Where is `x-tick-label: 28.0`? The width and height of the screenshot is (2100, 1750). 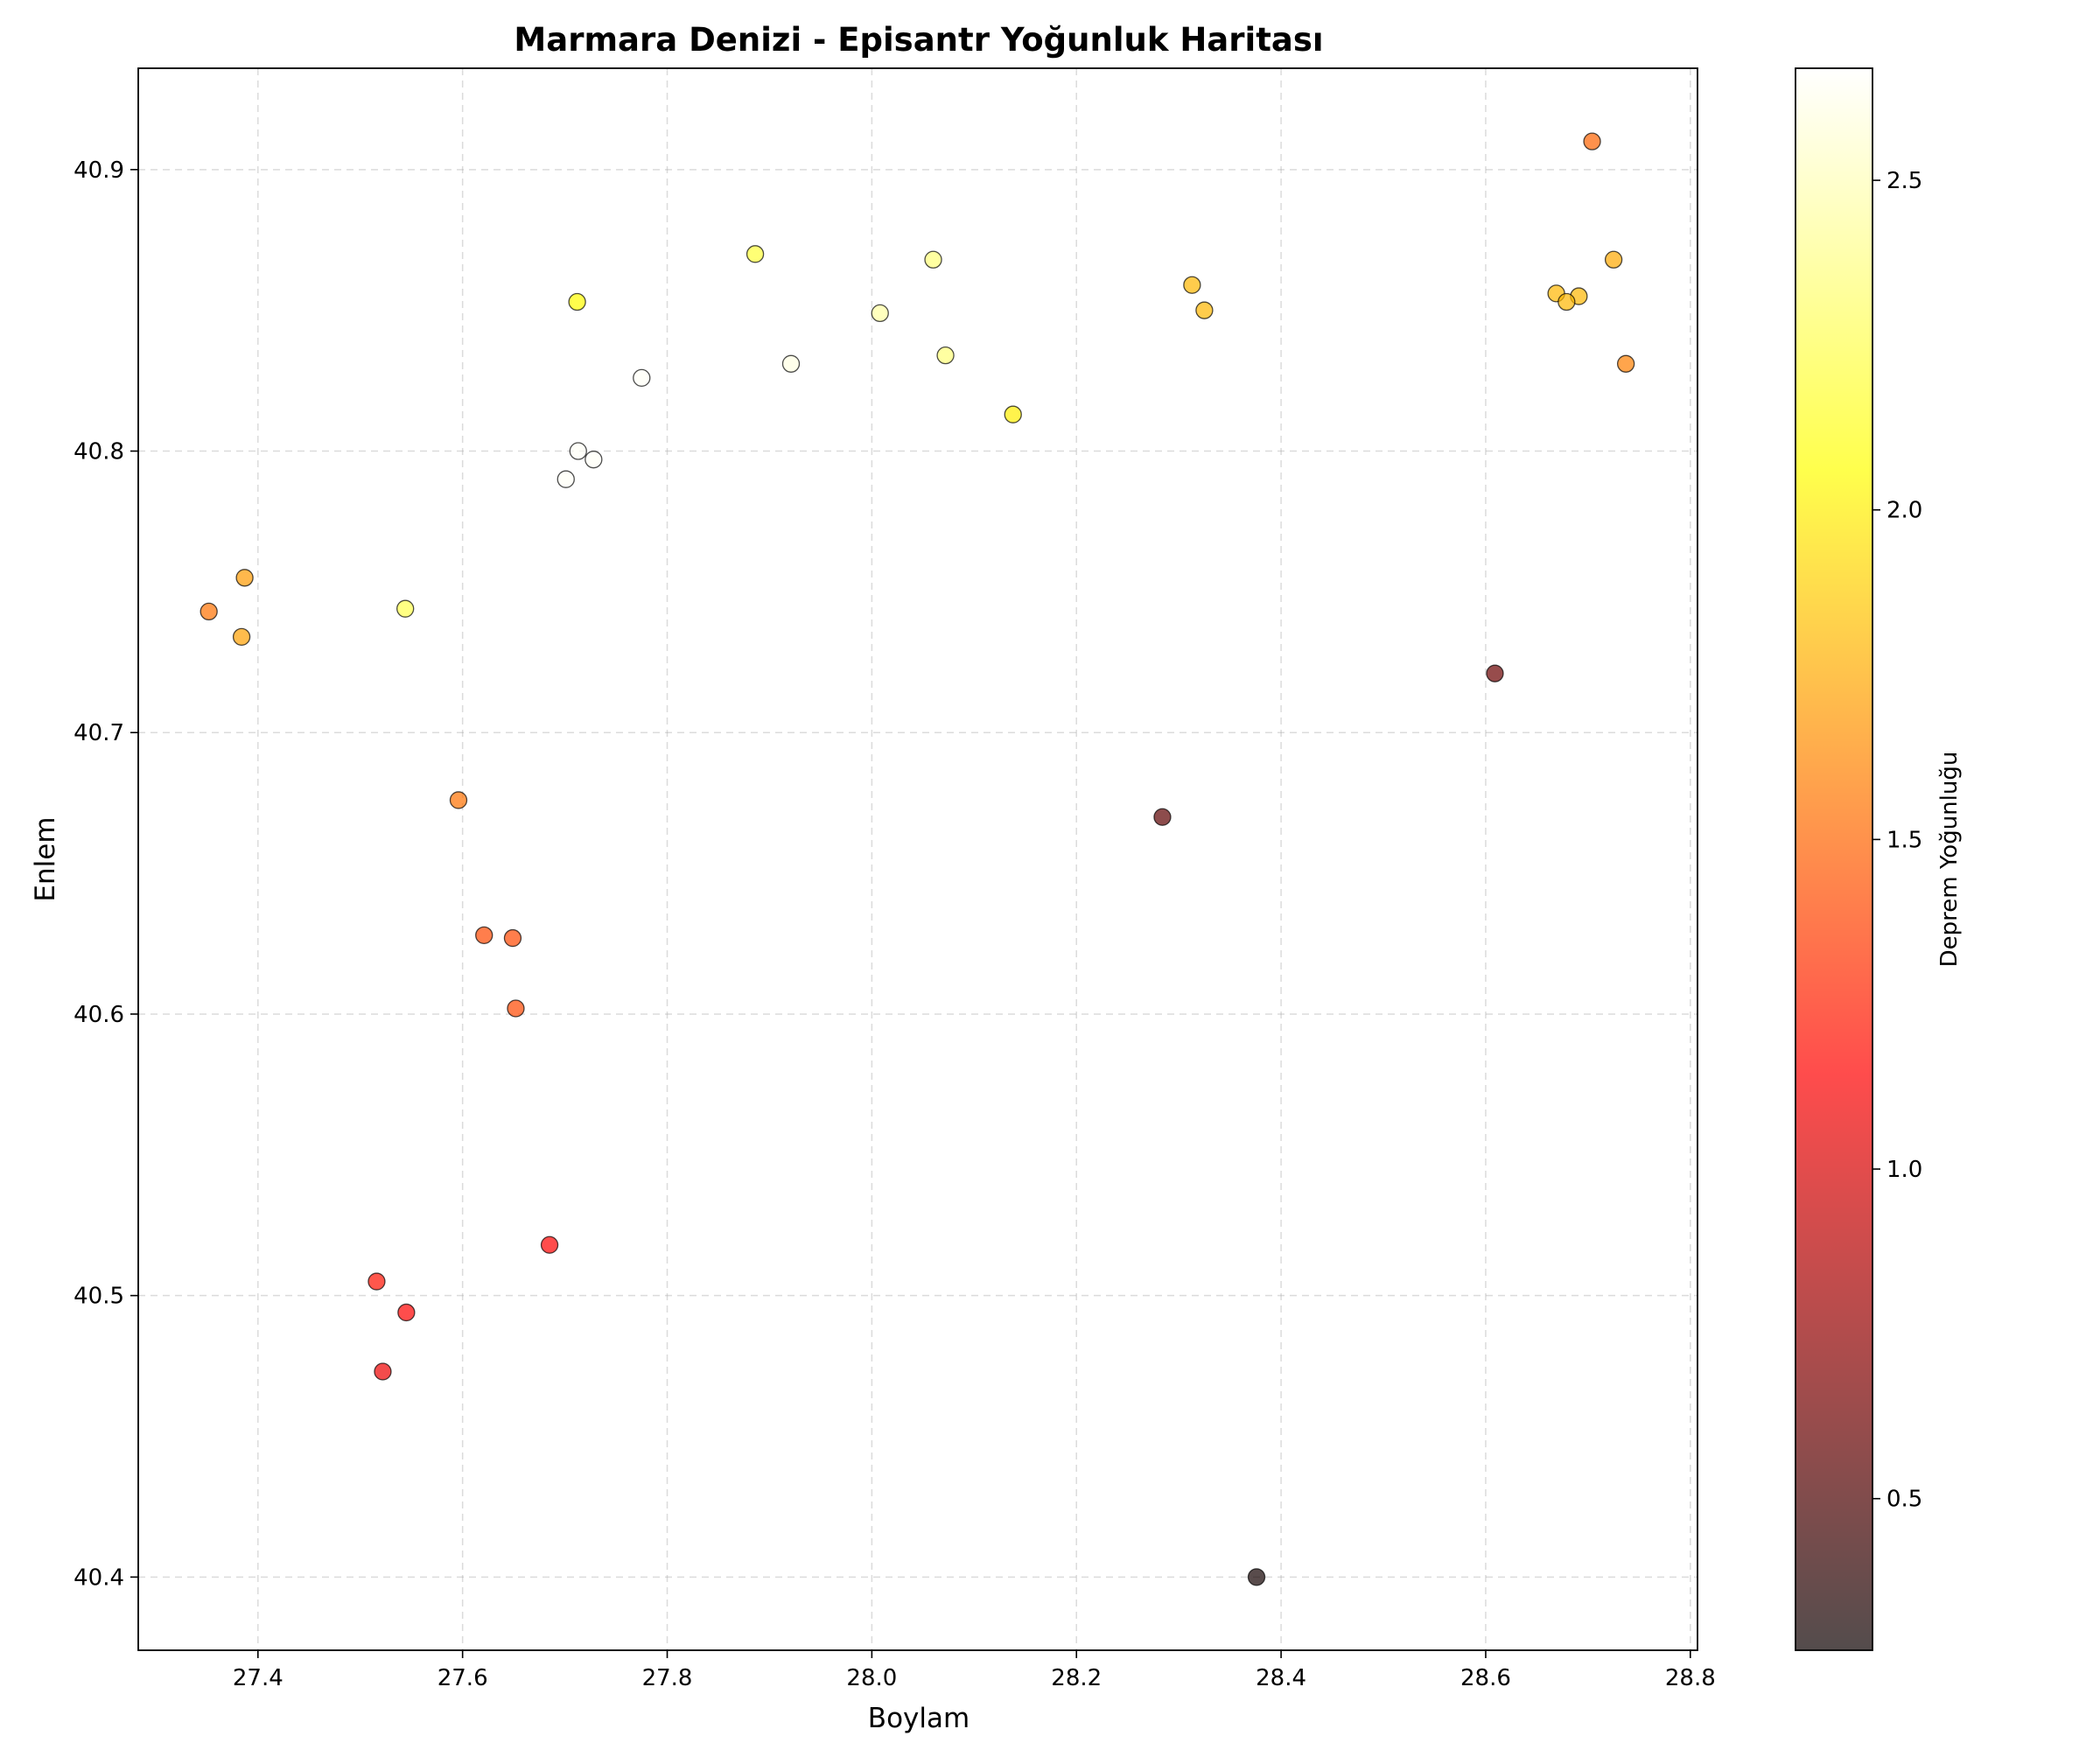 x-tick-label: 28.0 is located at coordinates (871, 1678).